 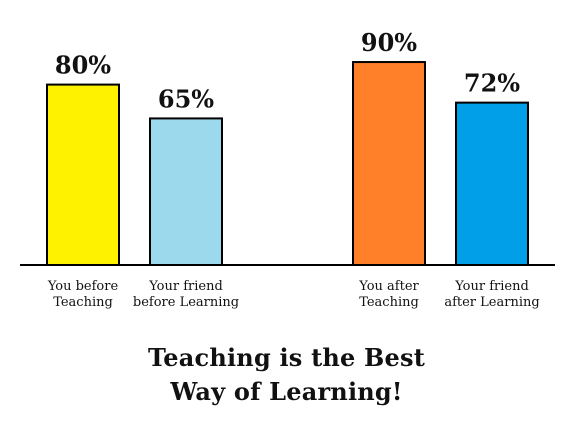 What do you see at coordinates (83, 65) in the screenshot?
I see `value-label-1: 80%` at bounding box center [83, 65].